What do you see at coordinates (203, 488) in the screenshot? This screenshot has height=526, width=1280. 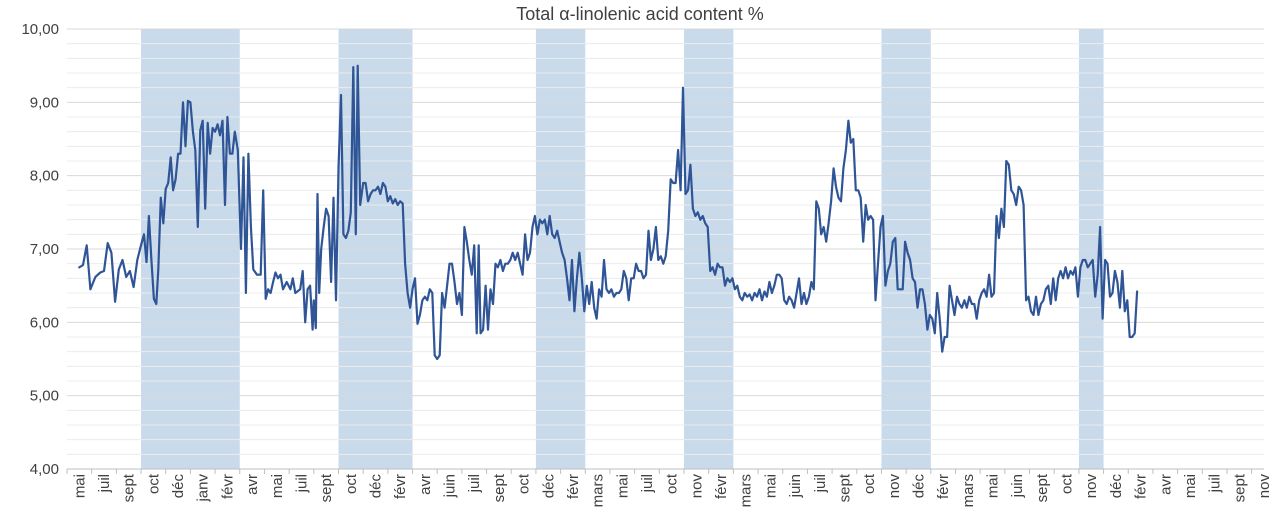 I see `x-tick-label: janv` at bounding box center [203, 488].